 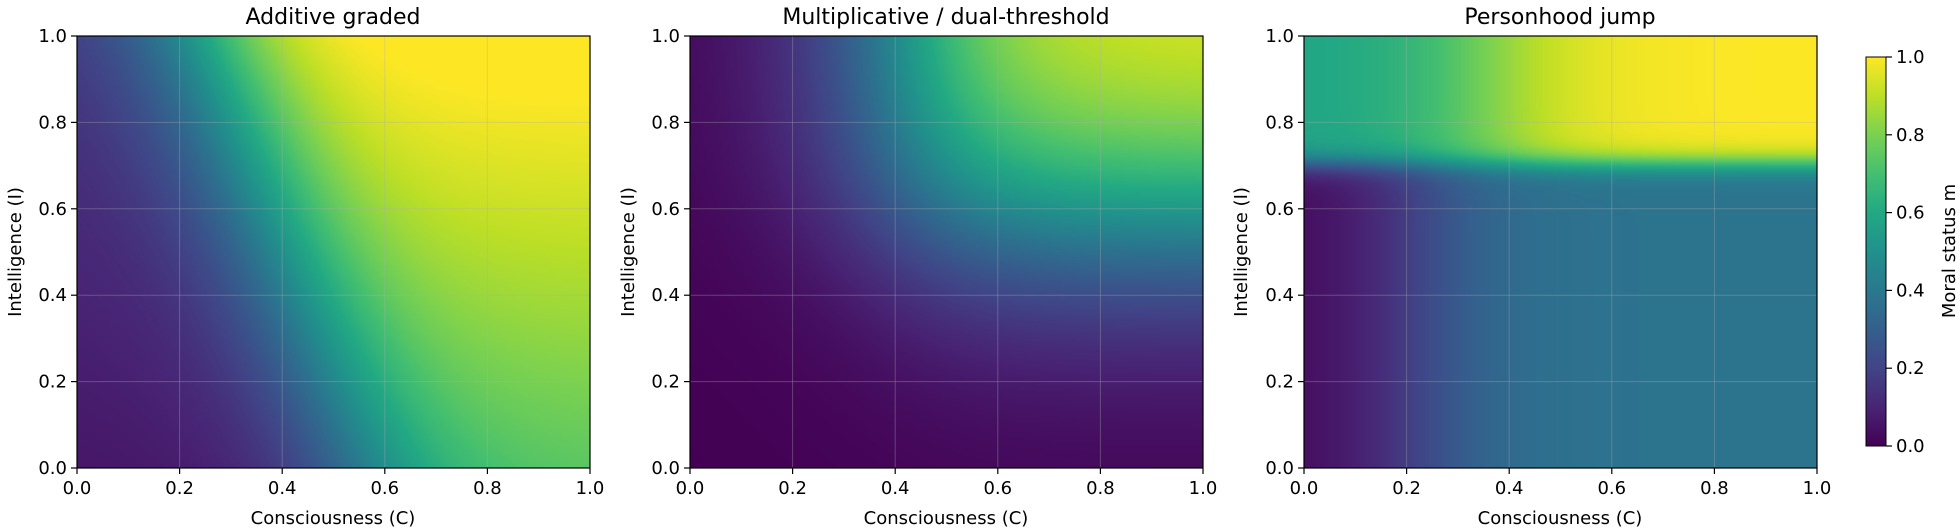 I want to click on panel-title: Personhood jump, so click(x=1559, y=17).